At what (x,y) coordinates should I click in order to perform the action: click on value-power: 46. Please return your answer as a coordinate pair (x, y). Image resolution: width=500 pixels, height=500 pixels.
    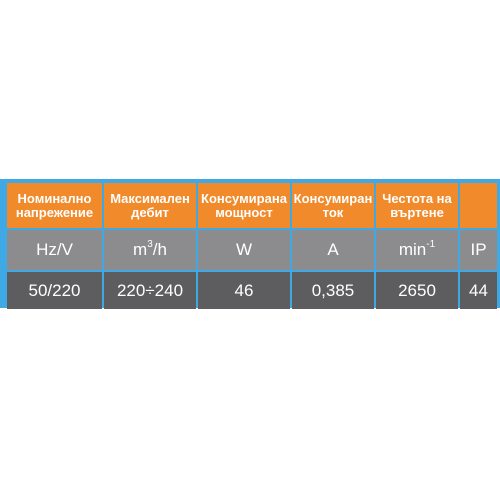
    Looking at the image, I should click on (244, 289).